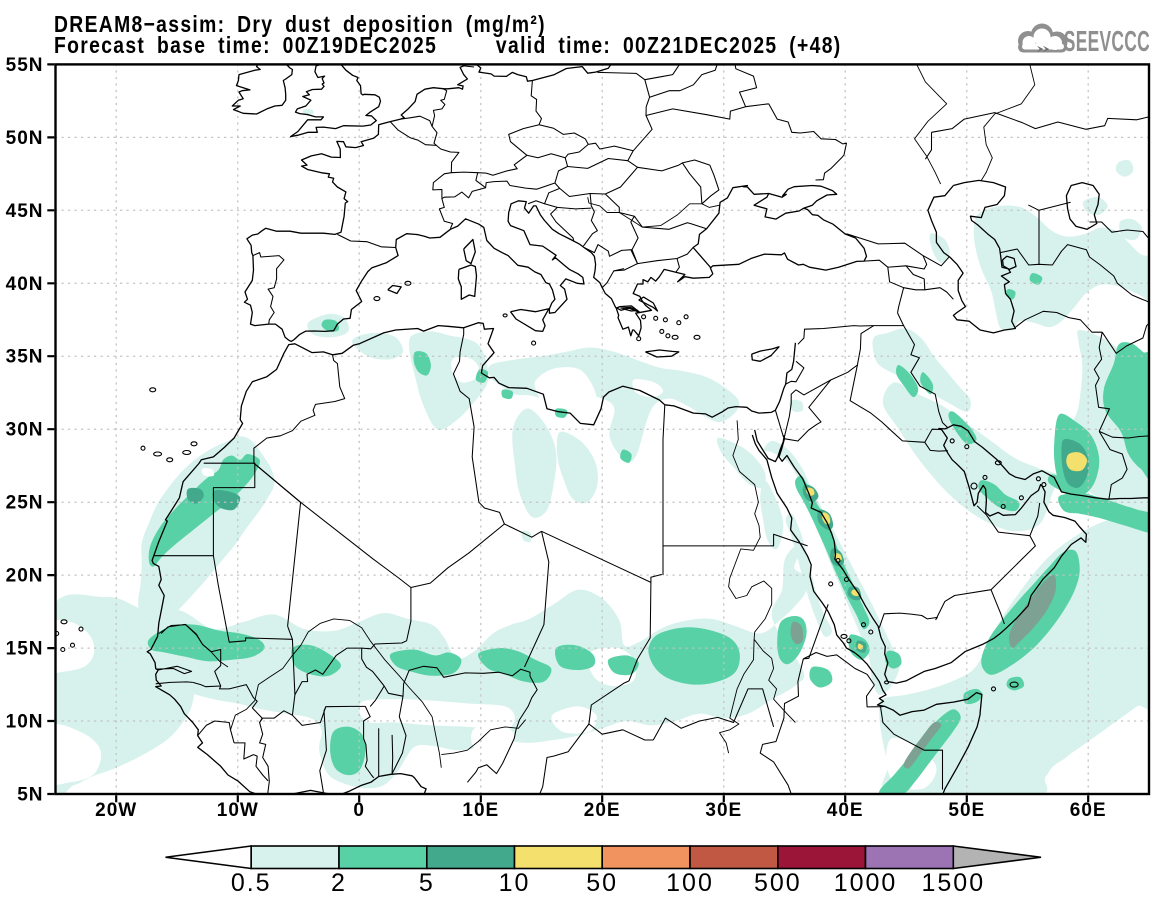 This screenshot has height=912, width=1165. I want to click on svg-text: 2, so click(339, 883).